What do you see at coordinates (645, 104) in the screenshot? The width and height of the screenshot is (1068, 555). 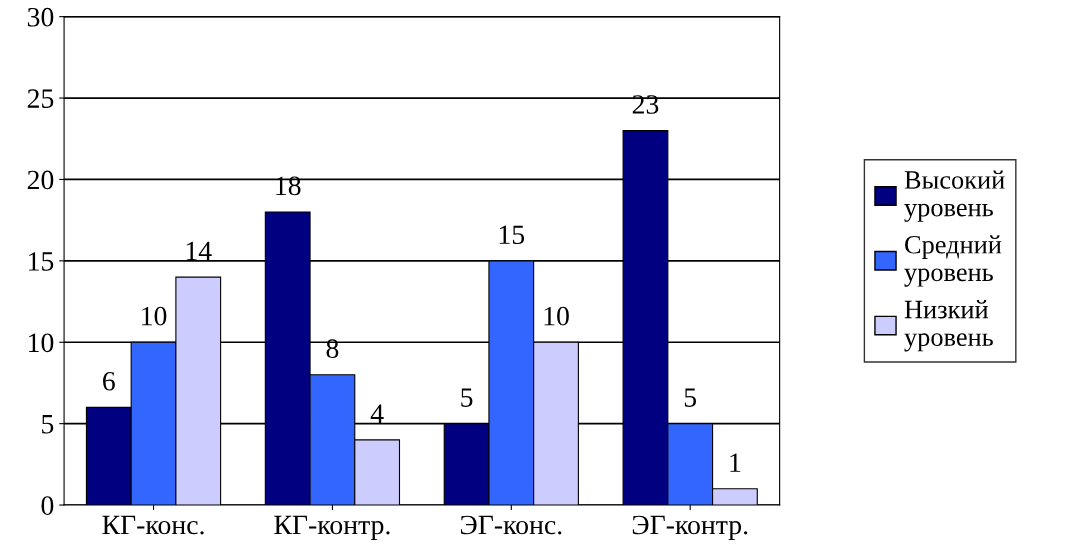 I see `data-label: 23` at bounding box center [645, 104].